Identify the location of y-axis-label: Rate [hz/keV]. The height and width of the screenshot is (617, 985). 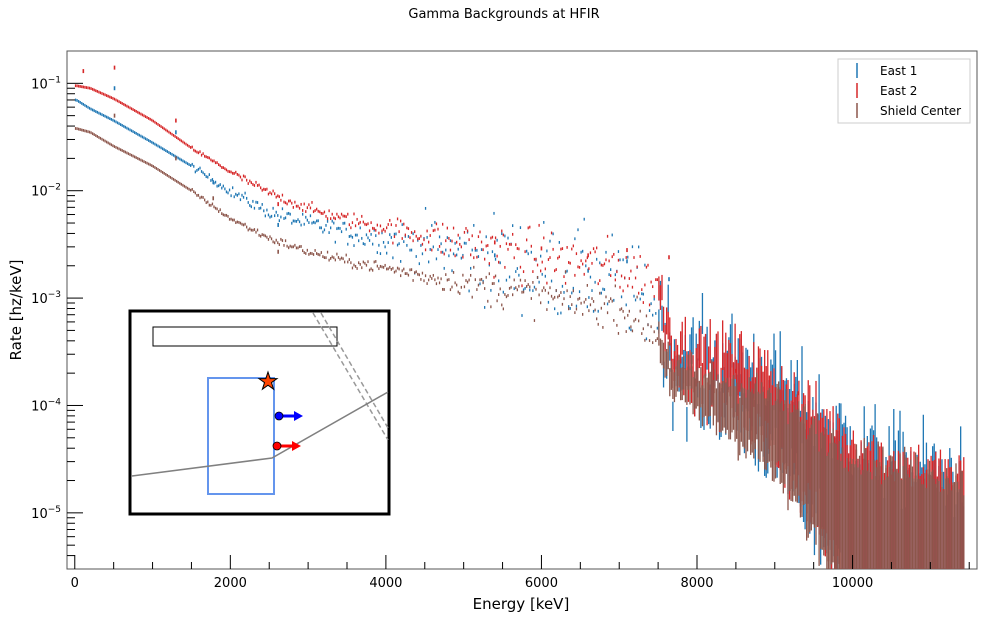
(16, 310).